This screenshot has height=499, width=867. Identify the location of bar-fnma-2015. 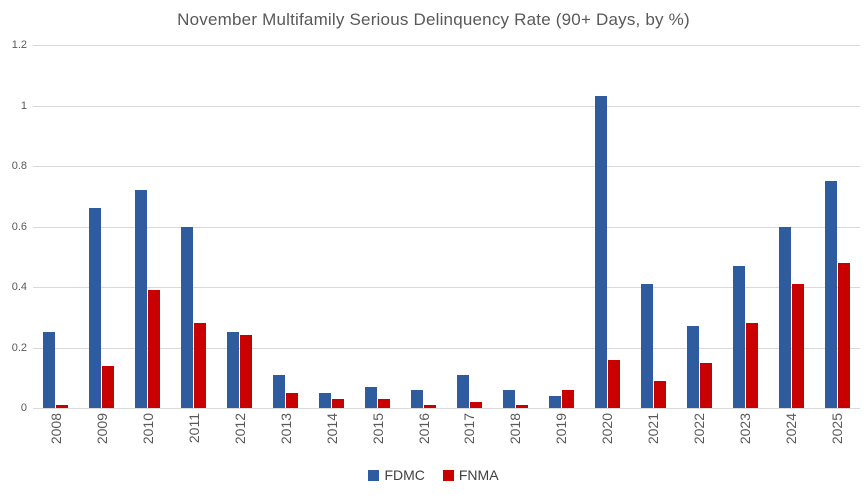
(384, 403).